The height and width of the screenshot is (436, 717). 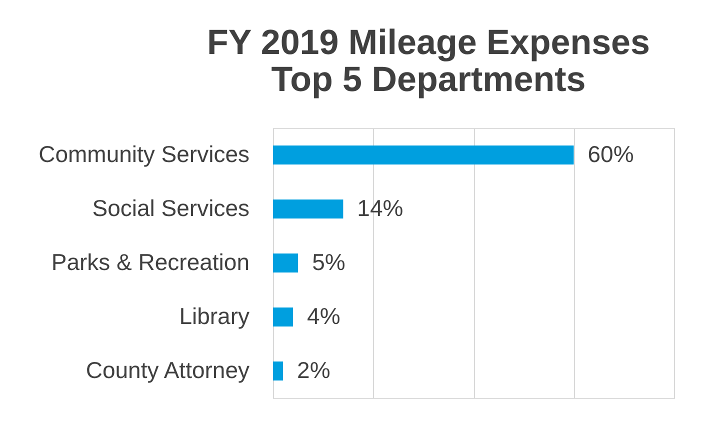 I want to click on y-tick-label: County Attorney, so click(x=168, y=370).